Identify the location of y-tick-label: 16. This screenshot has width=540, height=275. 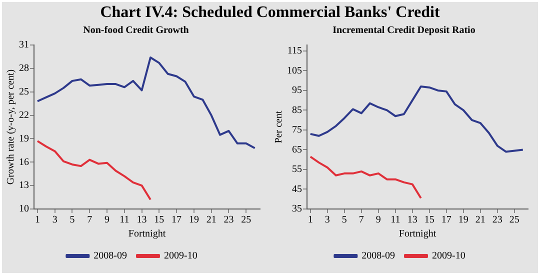
(24, 162).